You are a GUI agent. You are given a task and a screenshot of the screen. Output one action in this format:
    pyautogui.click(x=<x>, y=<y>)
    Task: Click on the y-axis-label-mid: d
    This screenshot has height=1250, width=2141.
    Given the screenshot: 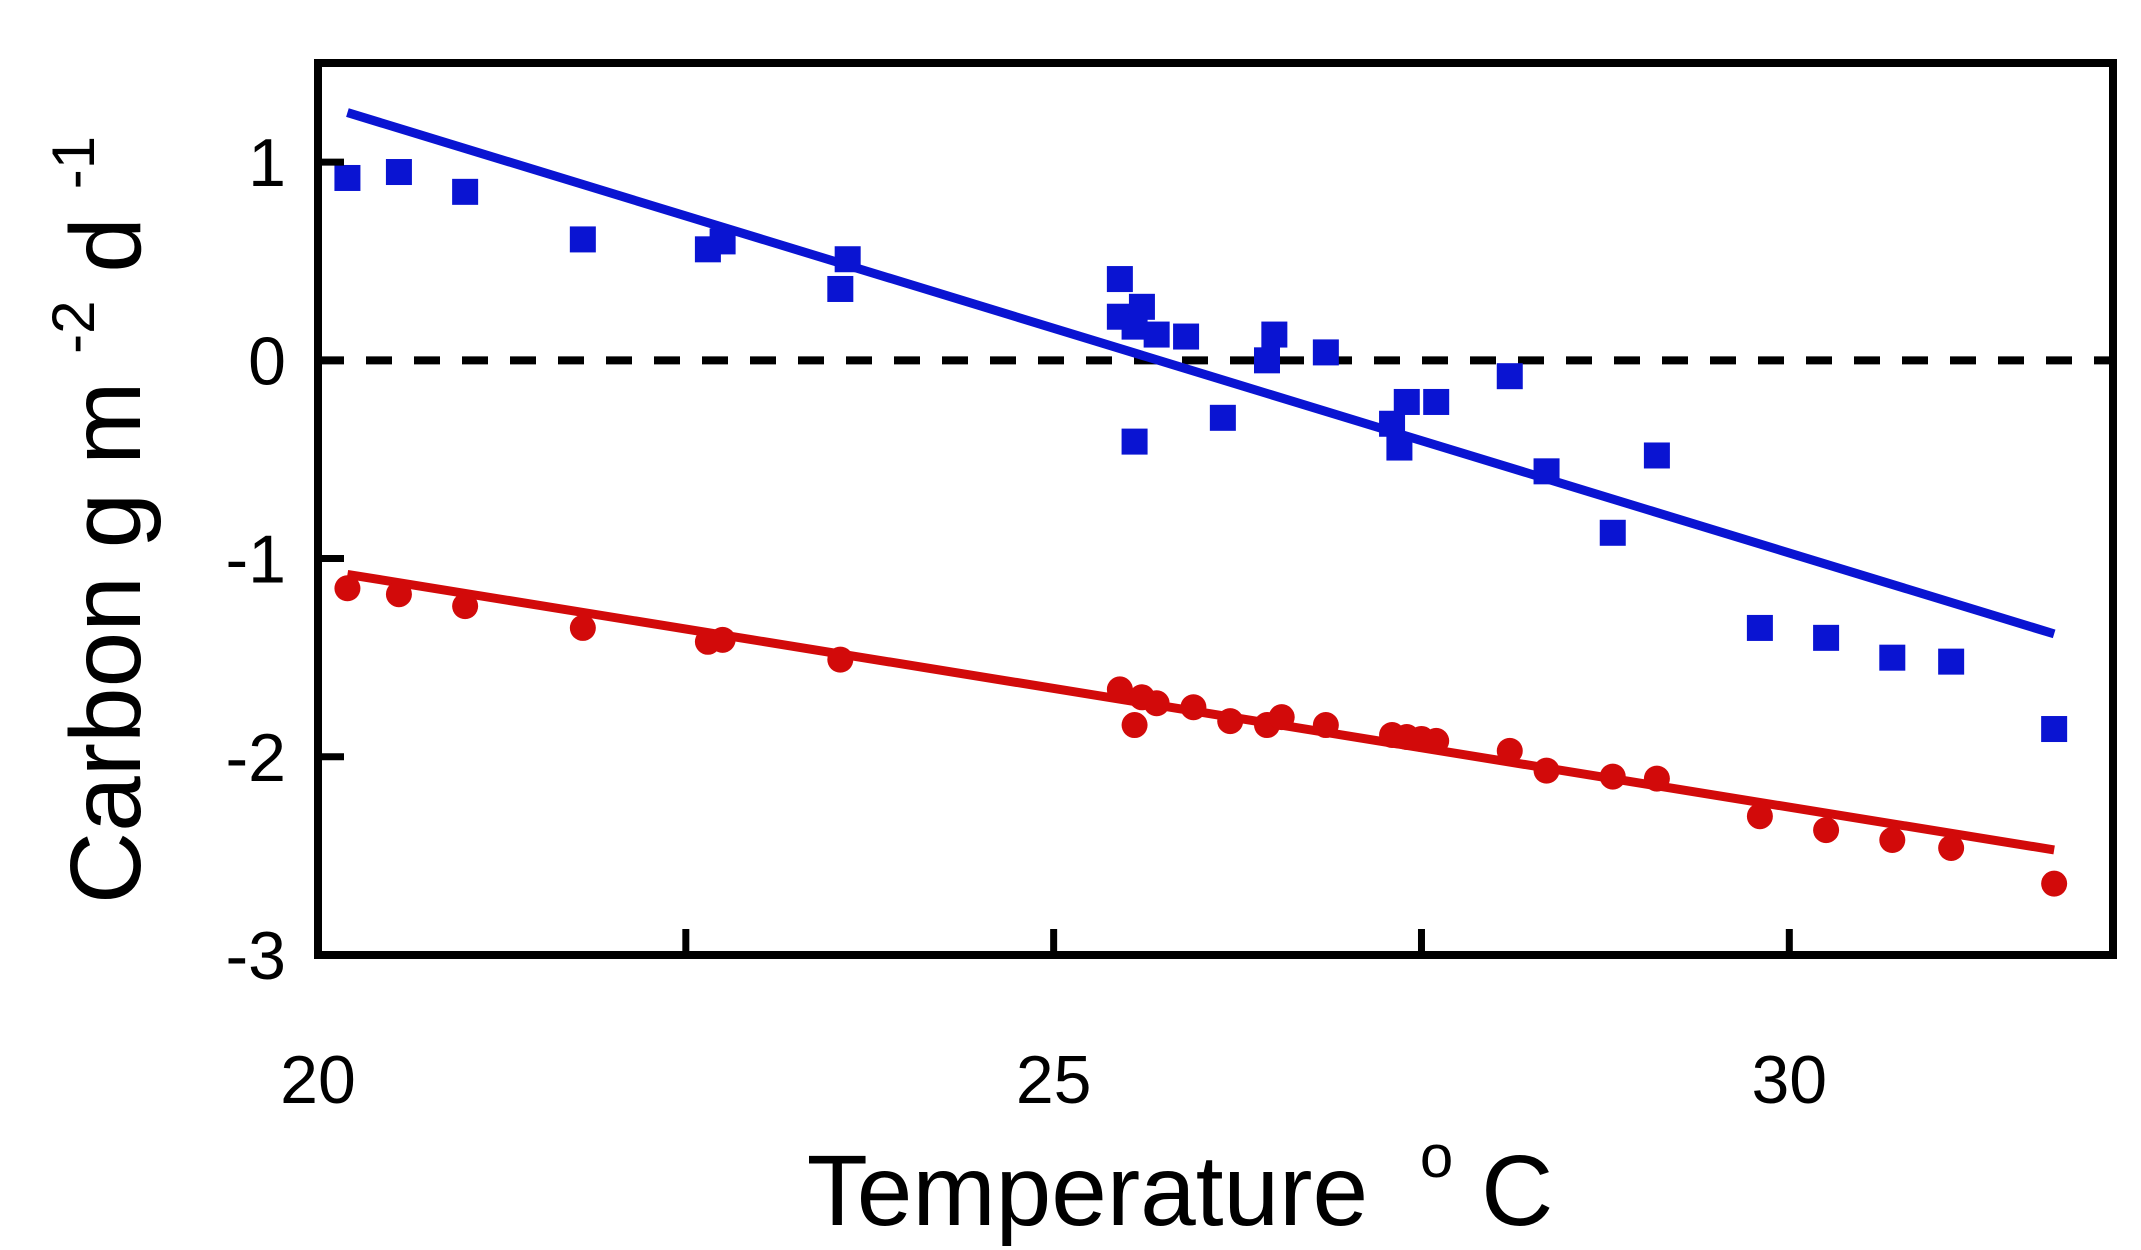 What is the action you would take?
    pyautogui.click(x=106, y=245)
    